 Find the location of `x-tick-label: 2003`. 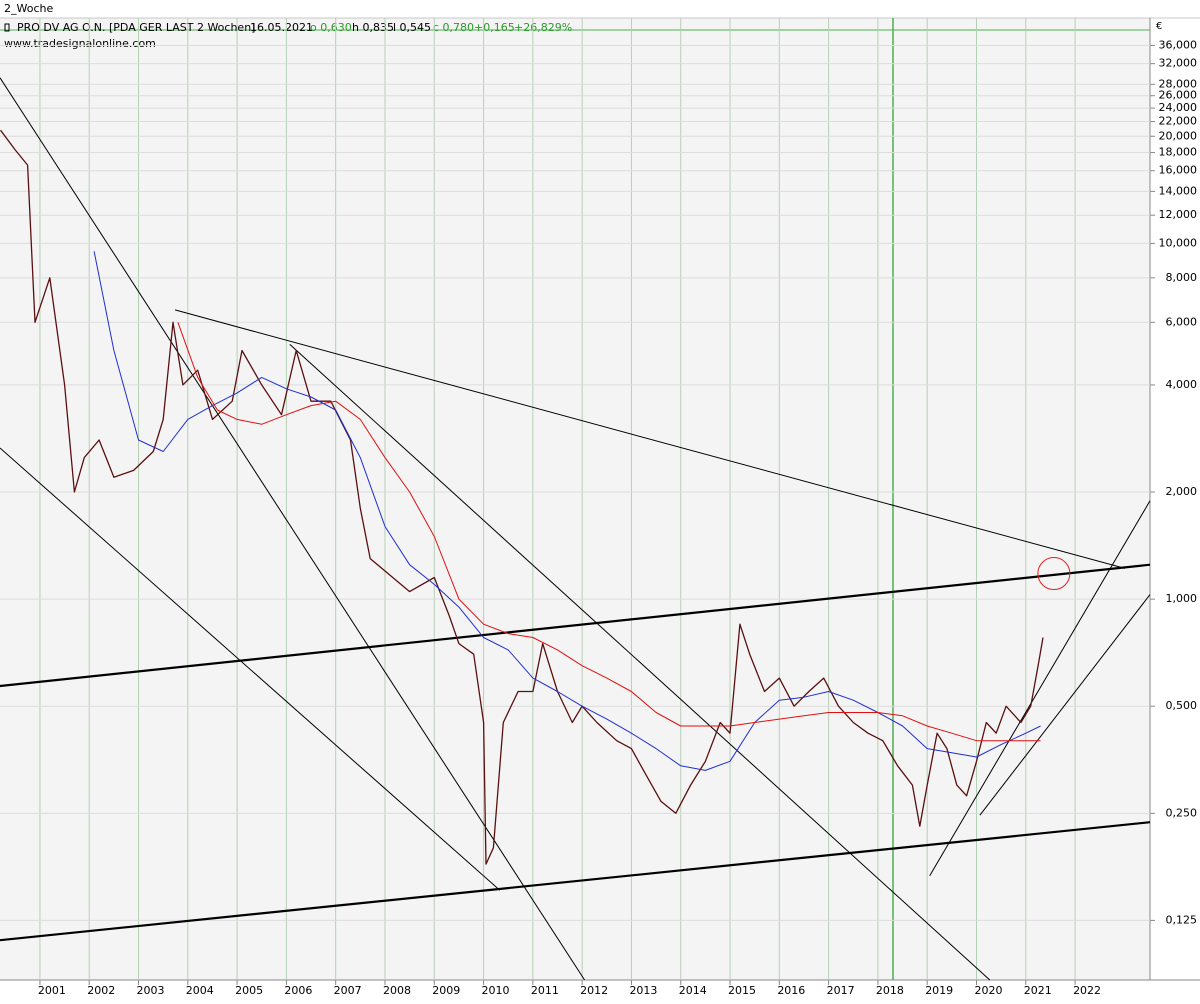

x-tick-label: 2003 is located at coordinates (151, 990).